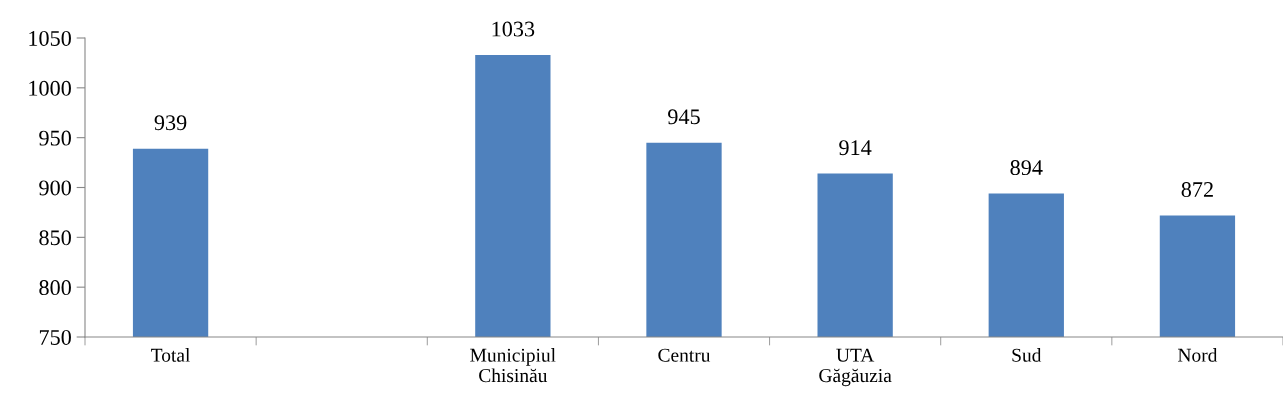  Describe the element at coordinates (1026, 168) in the screenshot. I see `data-label: 894` at that location.